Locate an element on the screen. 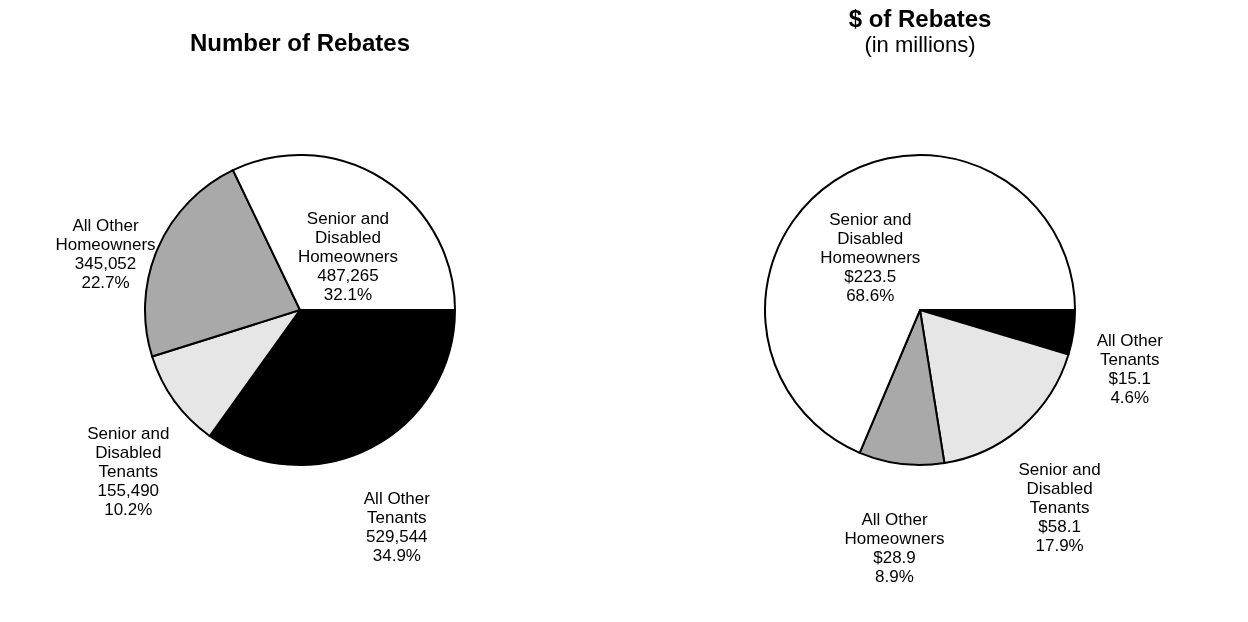 The height and width of the screenshot is (622, 1248). data-label: 529,544 34.9% is located at coordinates (397, 545).